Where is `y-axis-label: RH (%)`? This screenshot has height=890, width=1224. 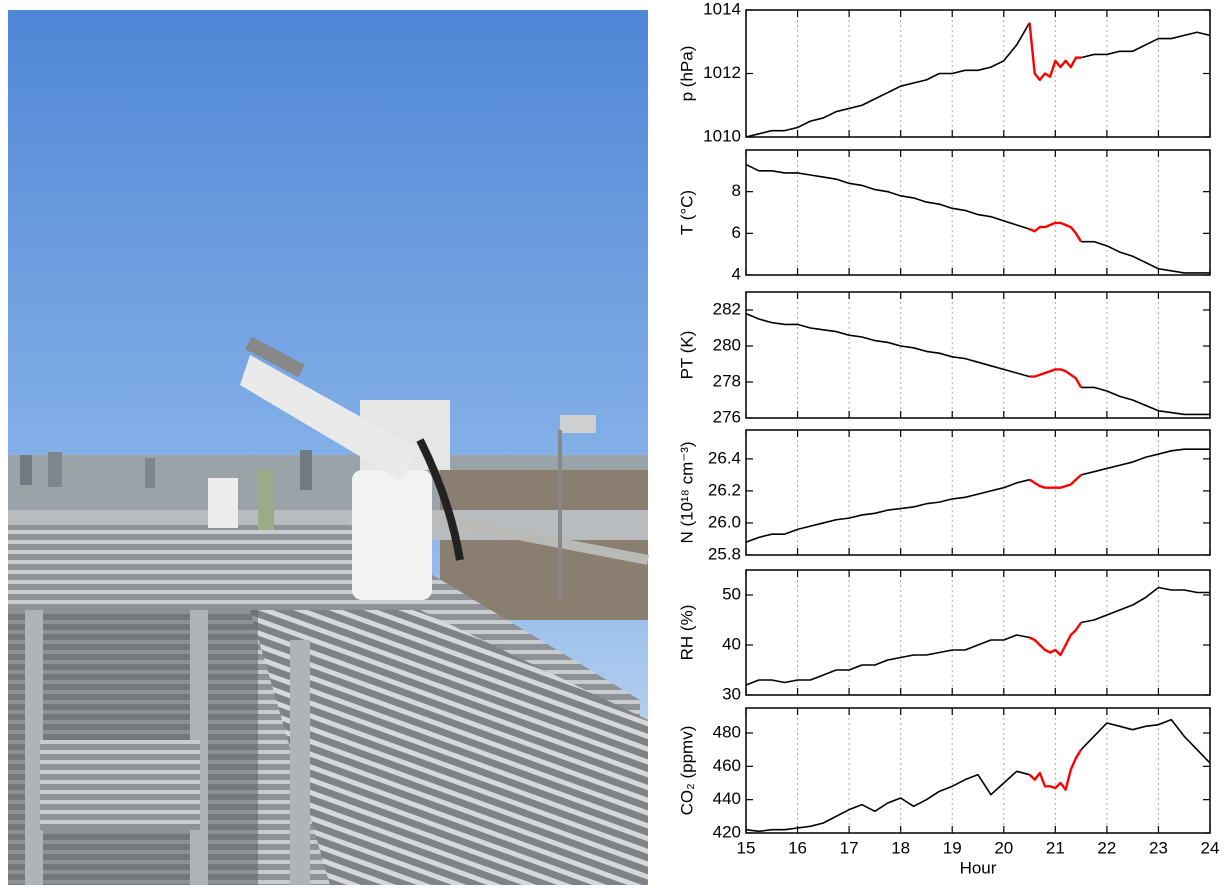
y-axis-label: RH (%) is located at coordinates (686, 633).